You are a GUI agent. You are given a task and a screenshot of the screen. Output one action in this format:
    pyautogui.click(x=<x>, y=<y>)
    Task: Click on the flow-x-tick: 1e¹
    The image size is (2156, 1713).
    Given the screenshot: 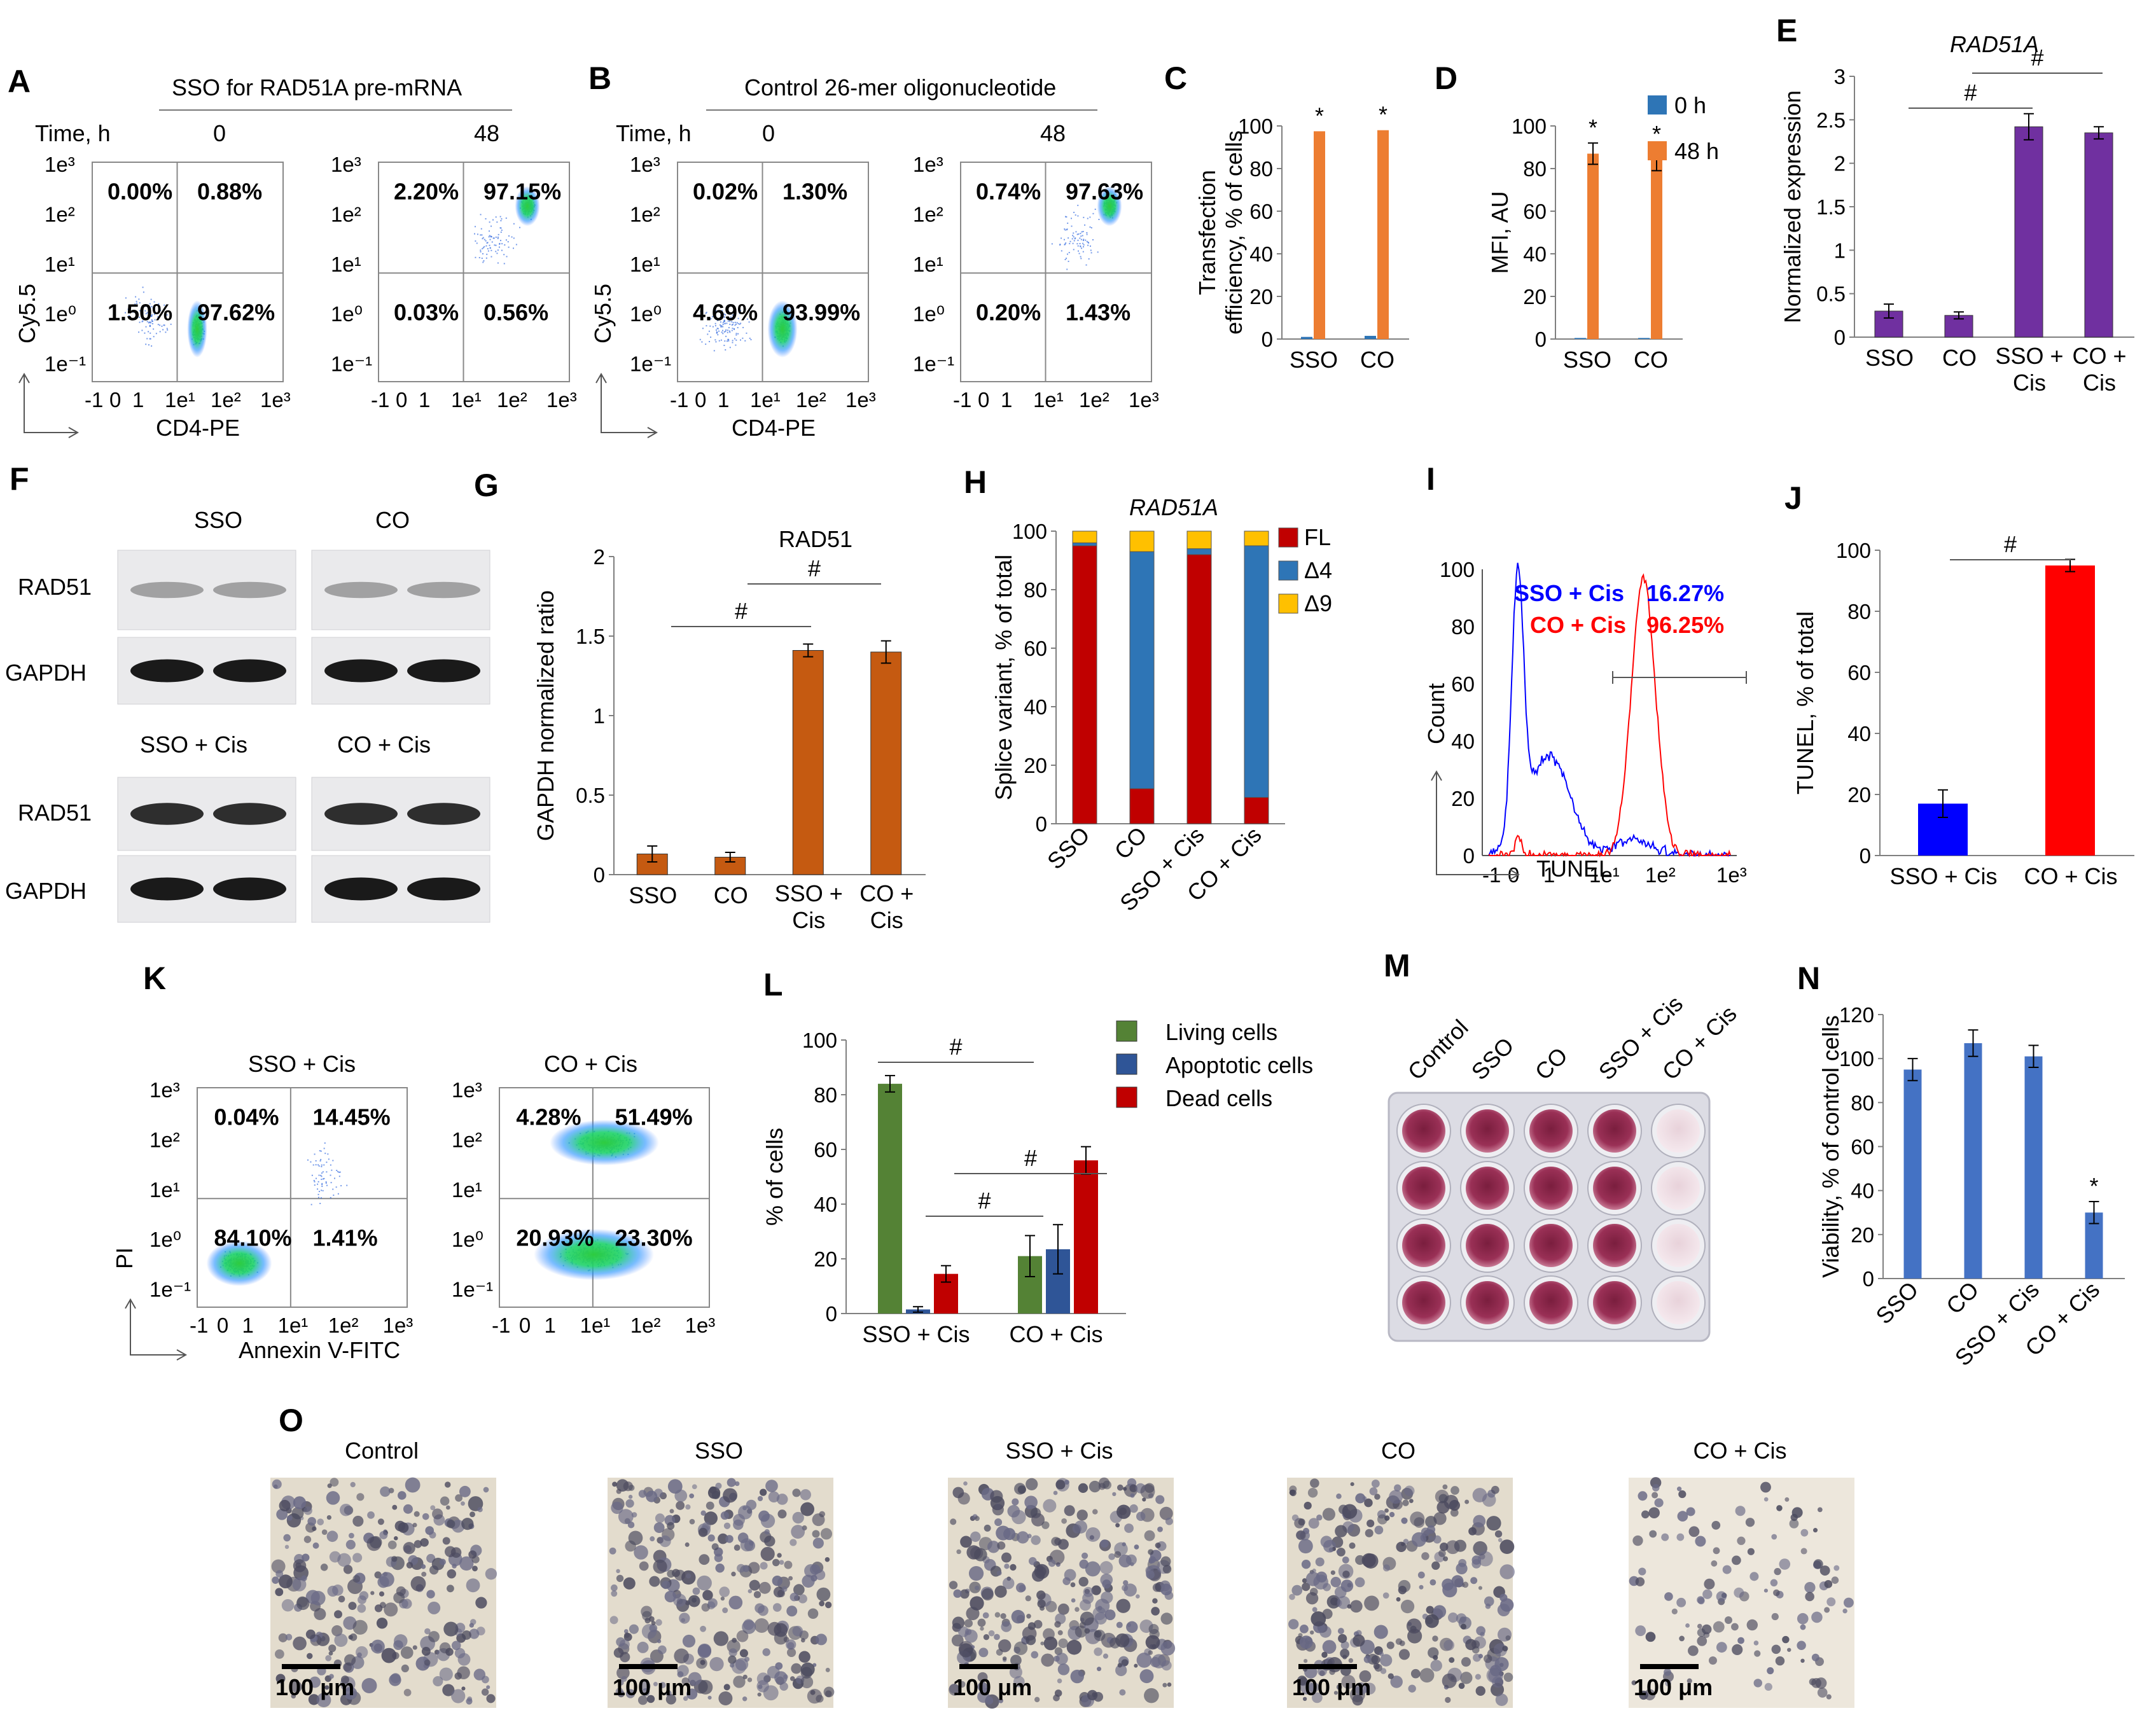 What is the action you would take?
    pyautogui.click(x=765, y=400)
    